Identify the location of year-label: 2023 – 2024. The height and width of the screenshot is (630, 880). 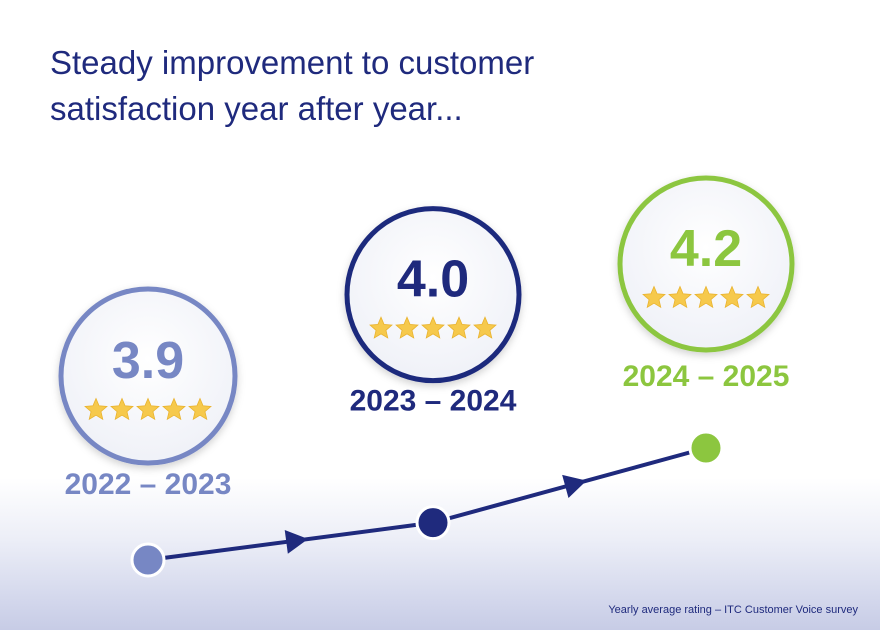
(433, 401).